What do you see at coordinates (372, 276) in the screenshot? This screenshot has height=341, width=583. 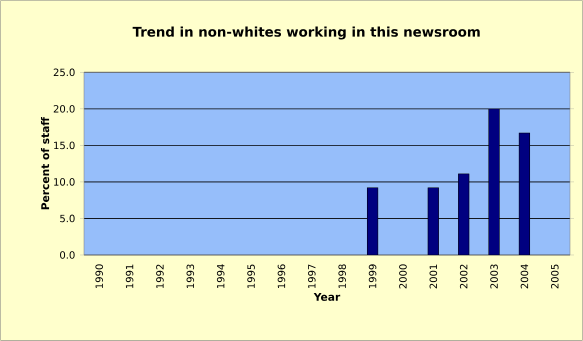 I see `x-tick-label: 1999` at bounding box center [372, 276].